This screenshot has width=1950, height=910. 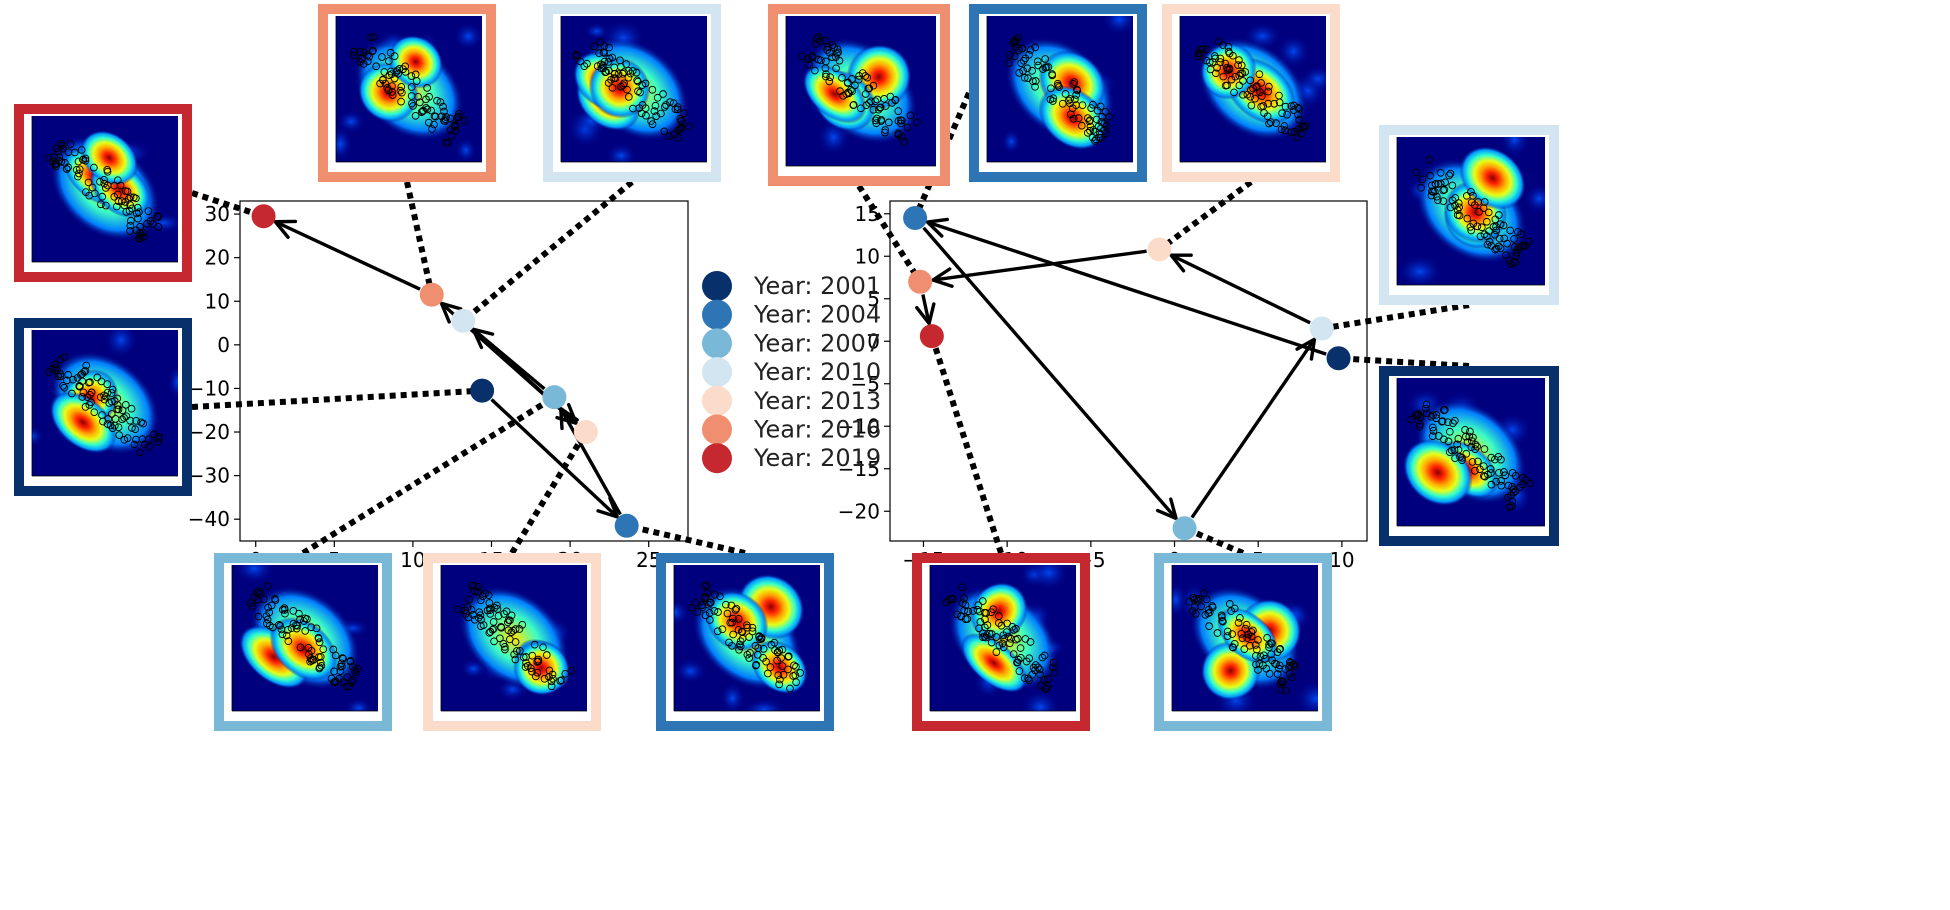 What do you see at coordinates (817, 430) in the screenshot?
I see `legend-label: Year: 2016` at bounding box center [817, 430].